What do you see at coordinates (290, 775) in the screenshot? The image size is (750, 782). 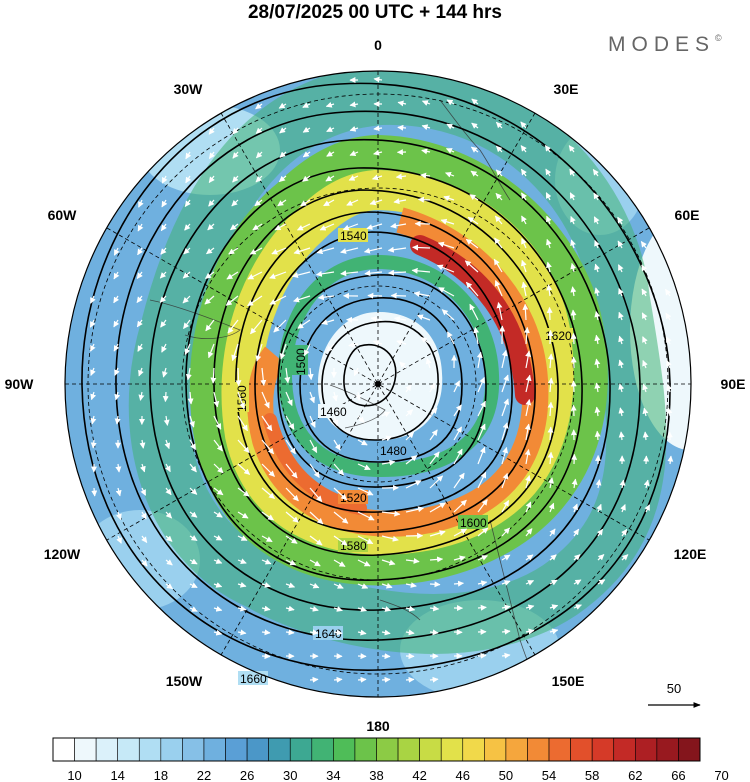 I see `colorbar-tick-label: 30` at bounding box center [290, 775].